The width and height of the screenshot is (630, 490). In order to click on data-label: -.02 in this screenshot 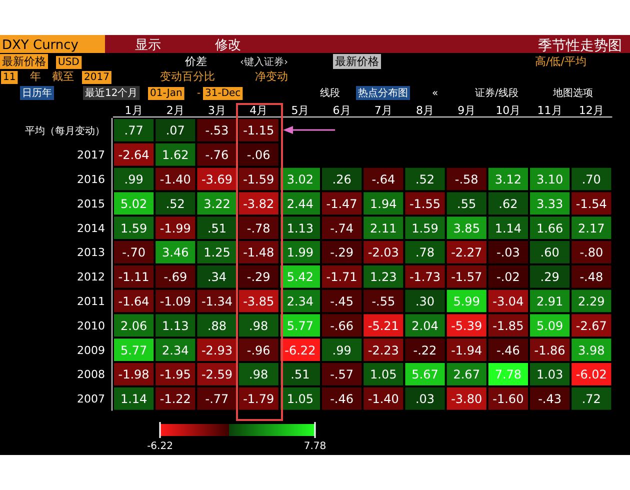, I will do `click(508, 277)`.